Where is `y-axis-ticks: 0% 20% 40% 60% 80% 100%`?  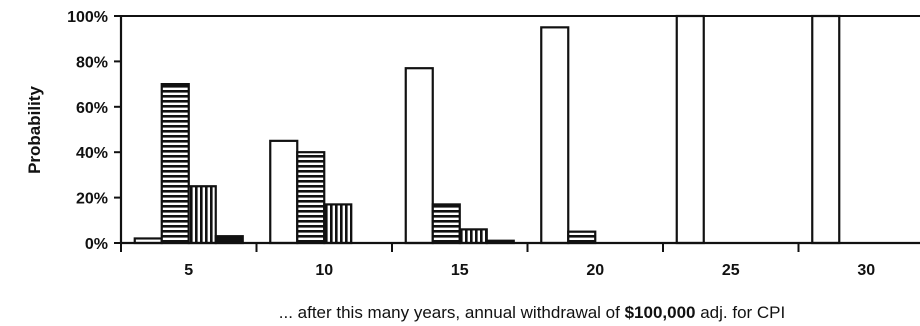
y-axis-ticks: 0% 20% 40% 60% 80% 100% is located at coordinates (94, 131).